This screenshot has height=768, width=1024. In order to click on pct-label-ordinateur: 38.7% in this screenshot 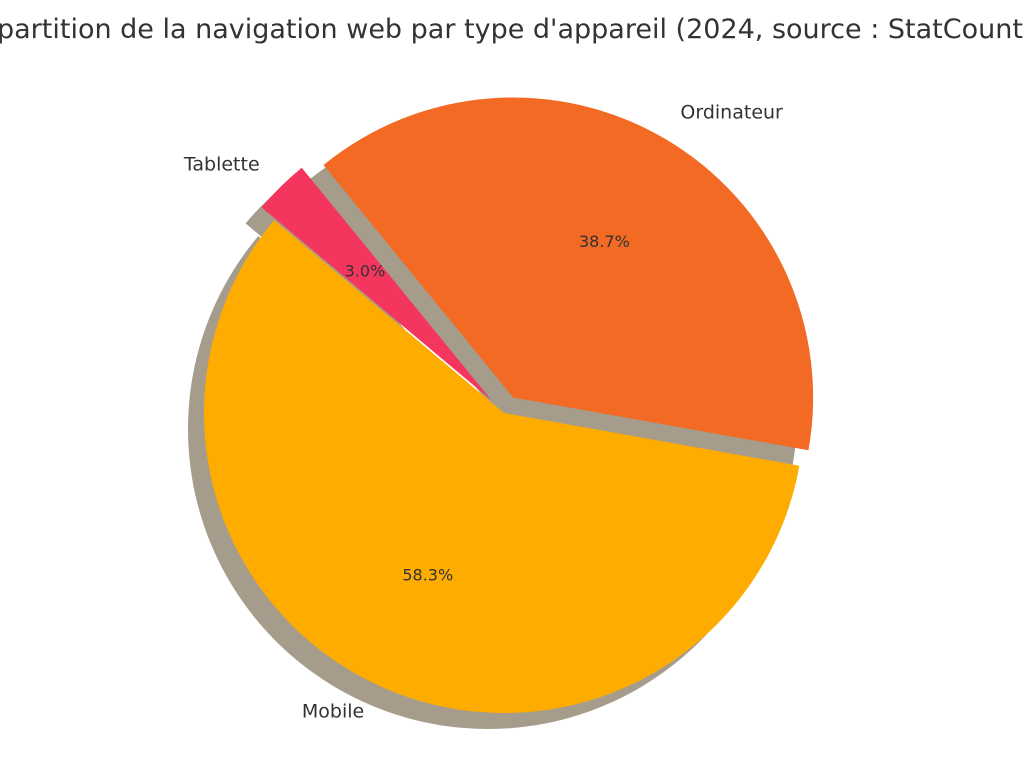, I will do `click(604, 241)`.